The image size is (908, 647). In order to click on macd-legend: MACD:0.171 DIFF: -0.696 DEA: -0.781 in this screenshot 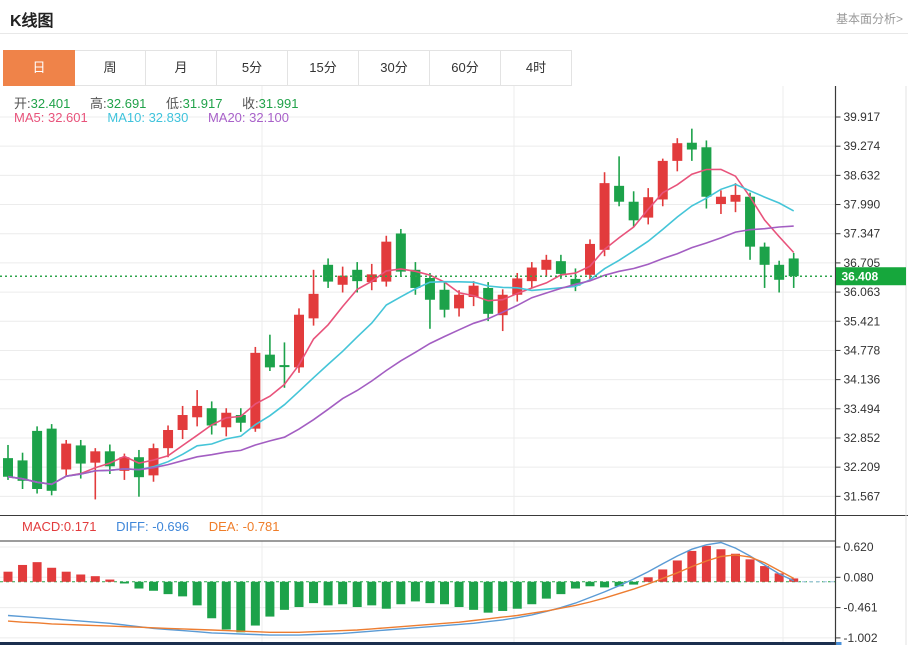, I will do `click(159, 526)`.